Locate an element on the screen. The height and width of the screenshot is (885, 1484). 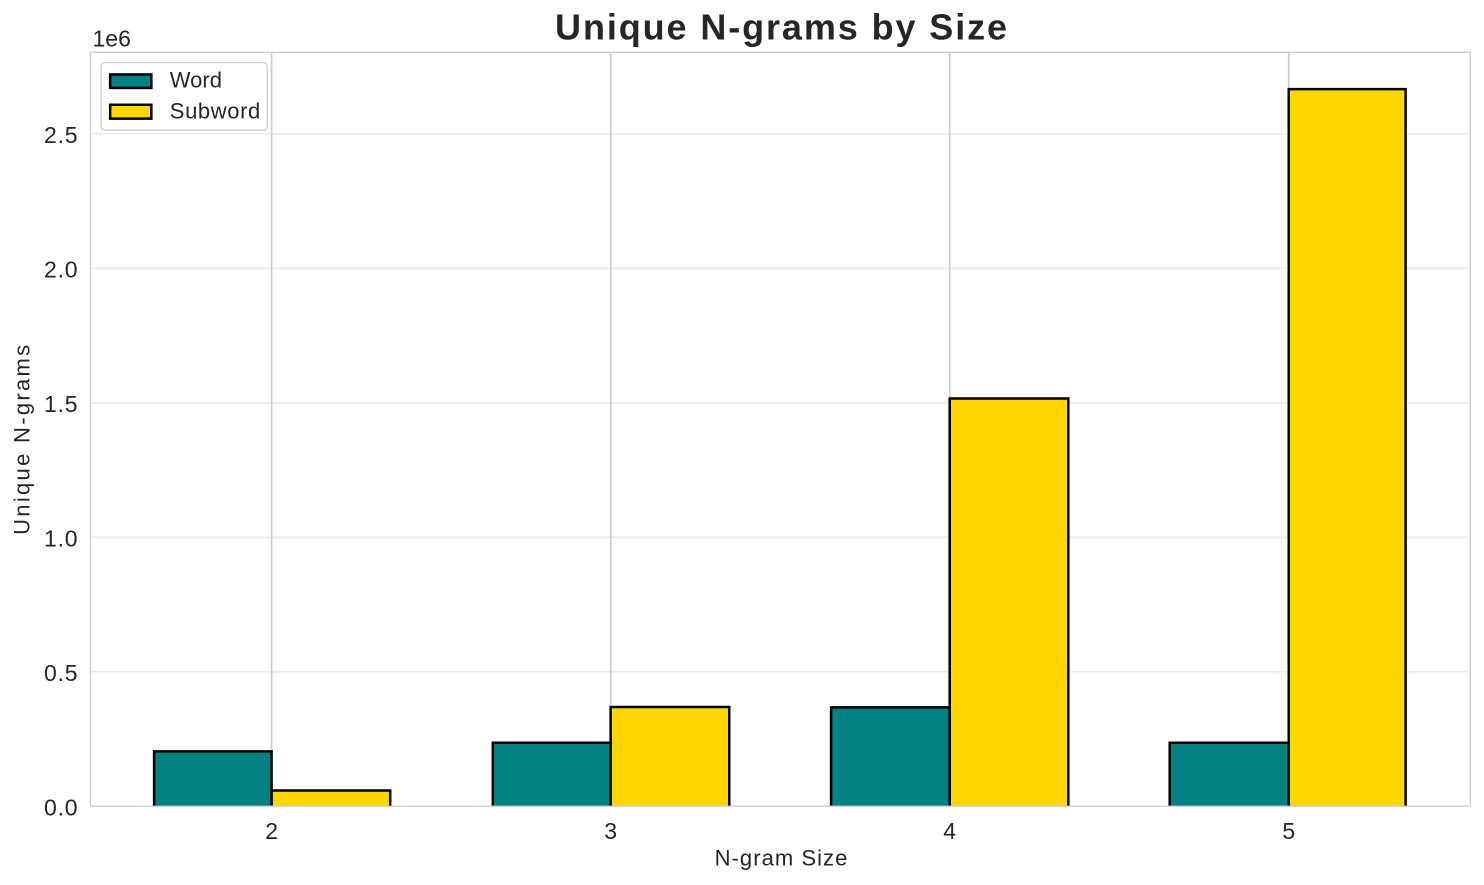
svg-text: 0.5 is located at coordinates (61, 673).